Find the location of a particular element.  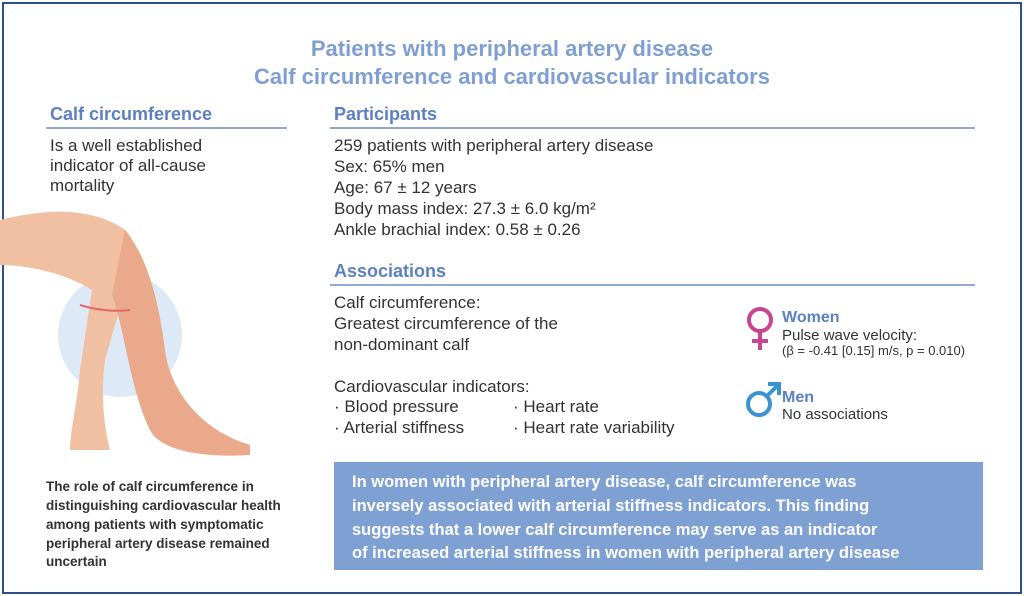

text: Ankle brachial index: 0.58 ± 0.26 is located at coordinates (457, 229).